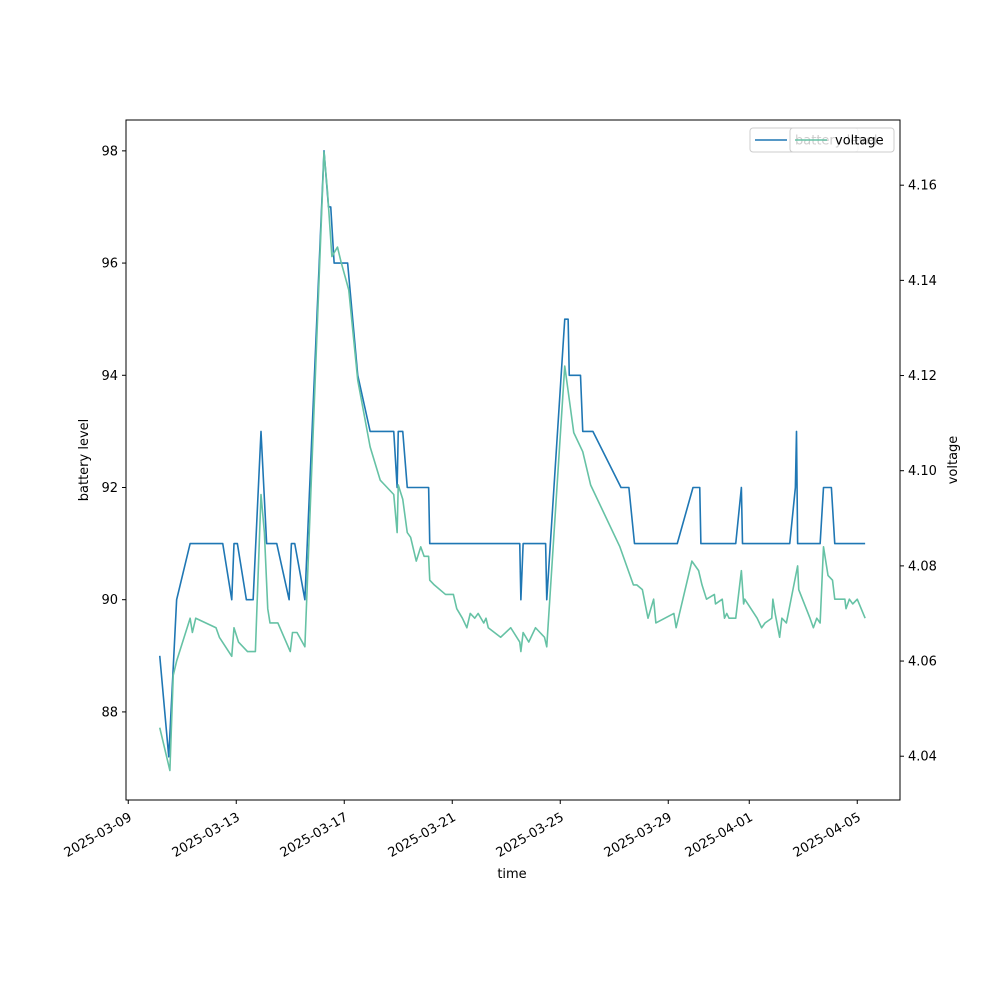 This screenshot has width=1000, height=1000. What do you see at coordinates (84, 460) in the screenshot?
I see `y-axis-label: battery level` at bounding box center [84, 460].